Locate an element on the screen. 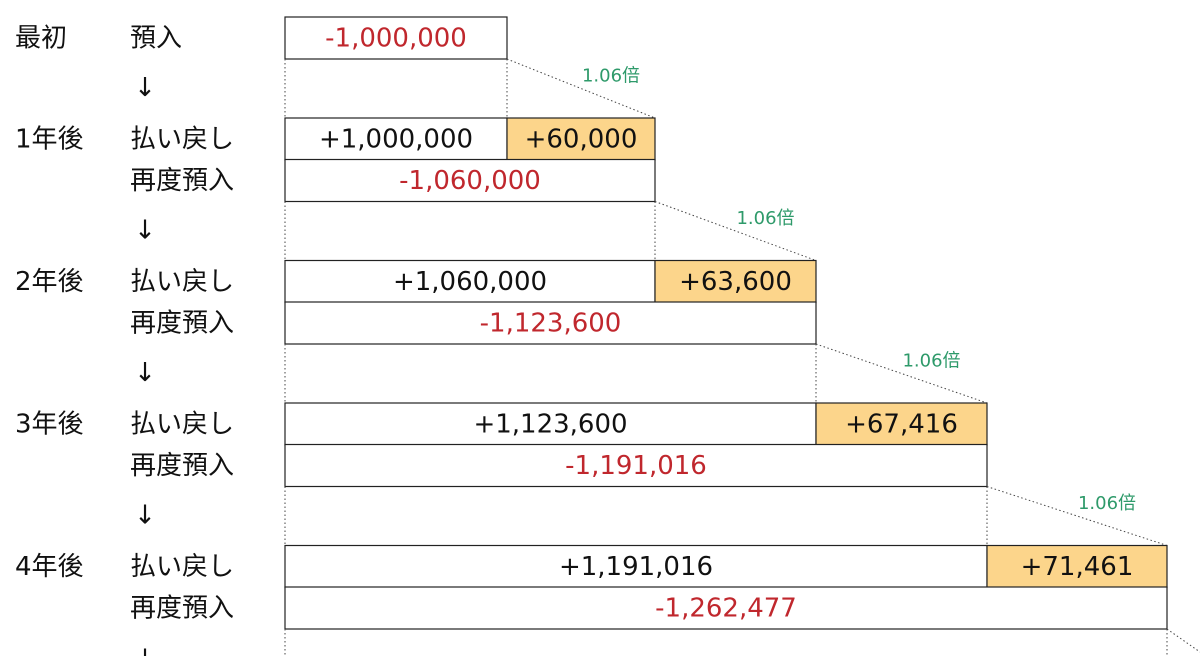 This screenshot has height=656, width=1200. refund-amount: +1,060,000 is located at coordinates (470, 282).